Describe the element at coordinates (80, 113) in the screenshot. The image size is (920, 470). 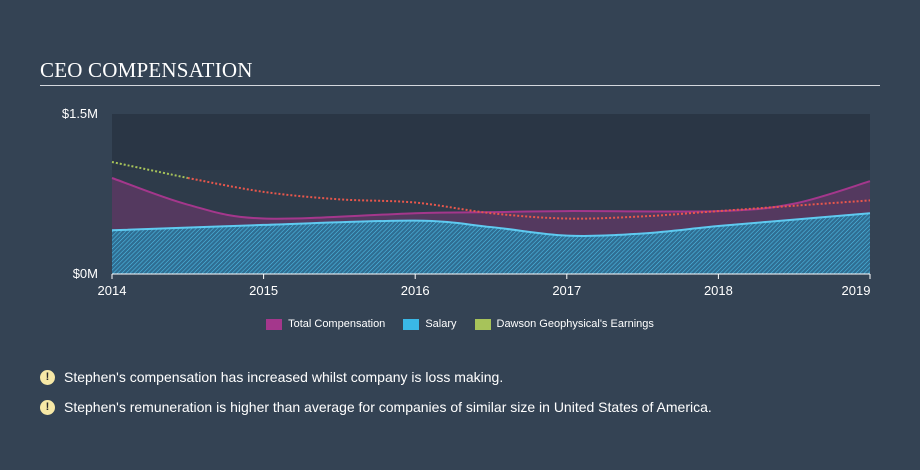
I see `y-tick-label: $1.5M` at that location.